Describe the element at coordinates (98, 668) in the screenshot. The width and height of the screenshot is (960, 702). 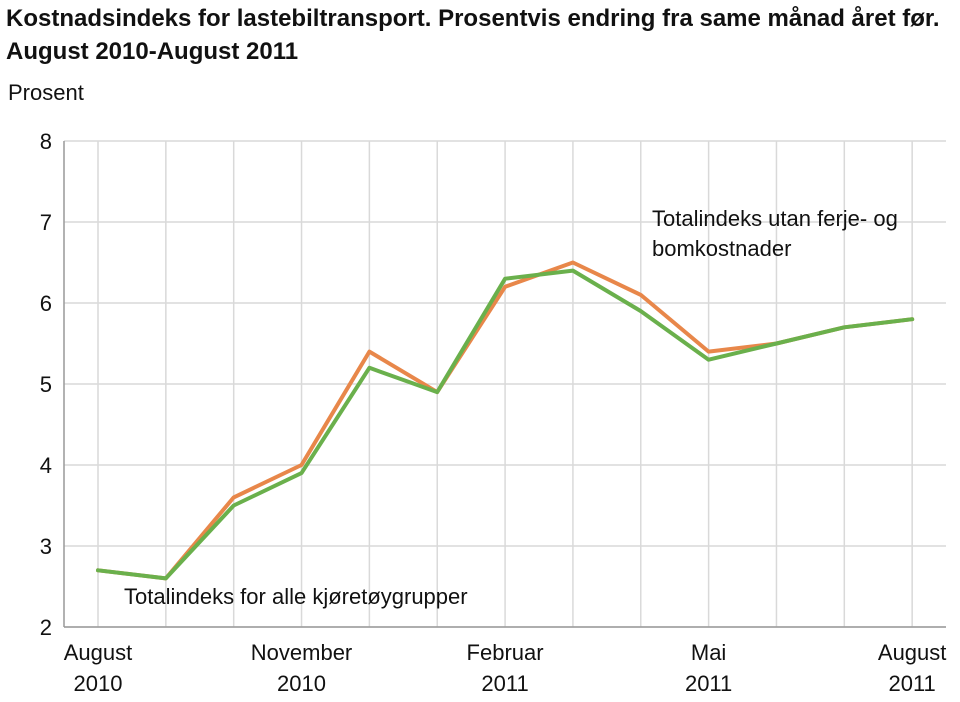
I see `x-tick-label: August 2010` at that location.